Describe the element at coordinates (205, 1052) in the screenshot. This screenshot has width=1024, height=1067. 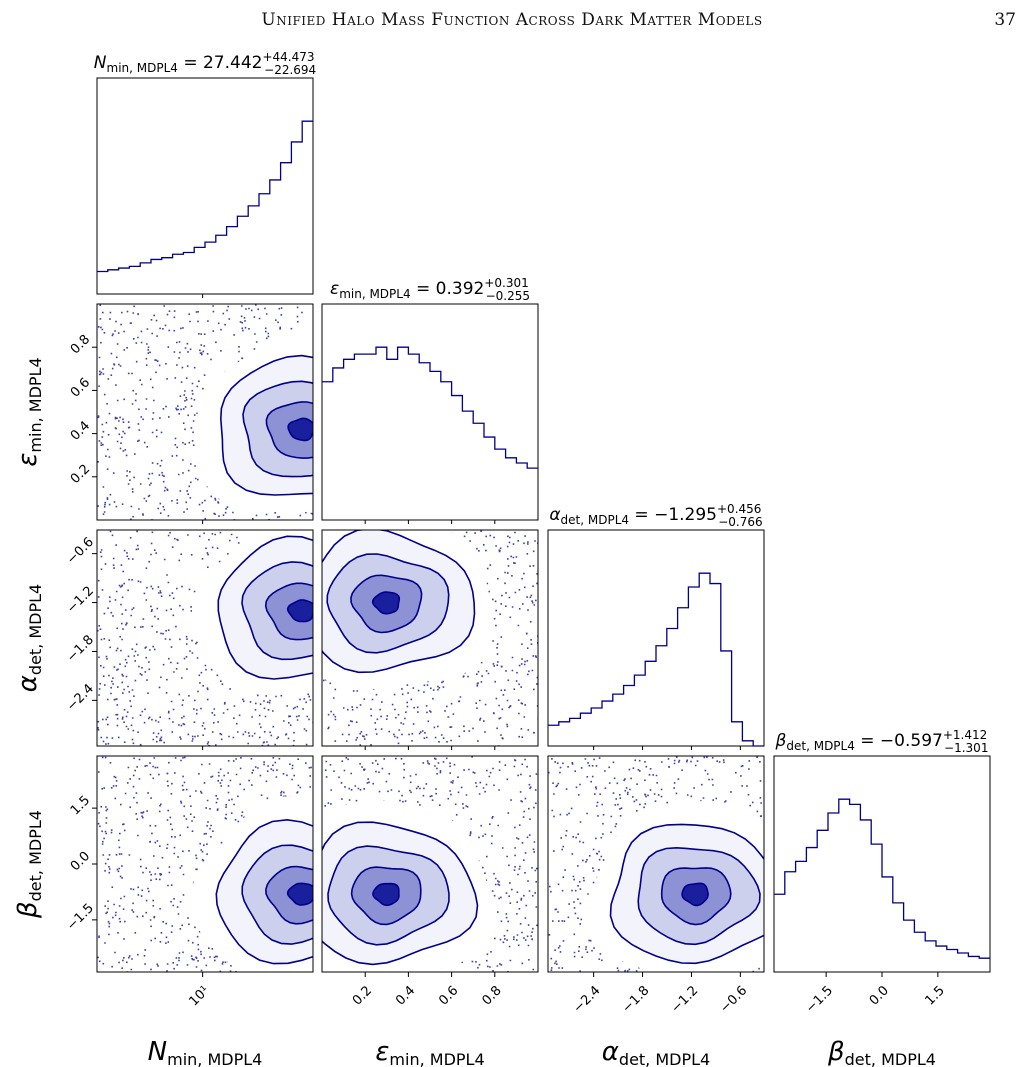
I see `x-axis-label-0: Nmin, MDPL4` at that location.